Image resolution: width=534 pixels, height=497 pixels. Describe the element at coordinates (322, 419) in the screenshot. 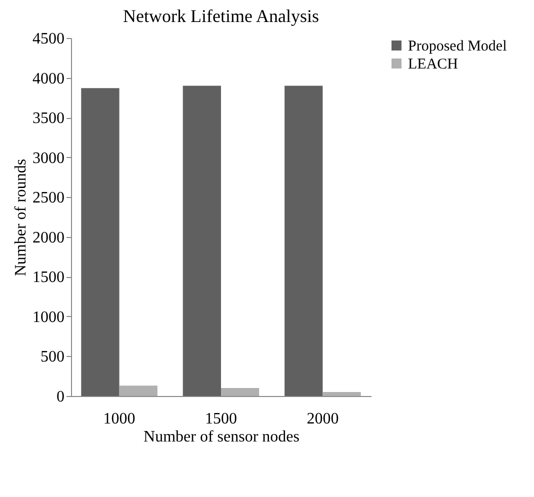

I see `x-tick-label: 2000` at that location.